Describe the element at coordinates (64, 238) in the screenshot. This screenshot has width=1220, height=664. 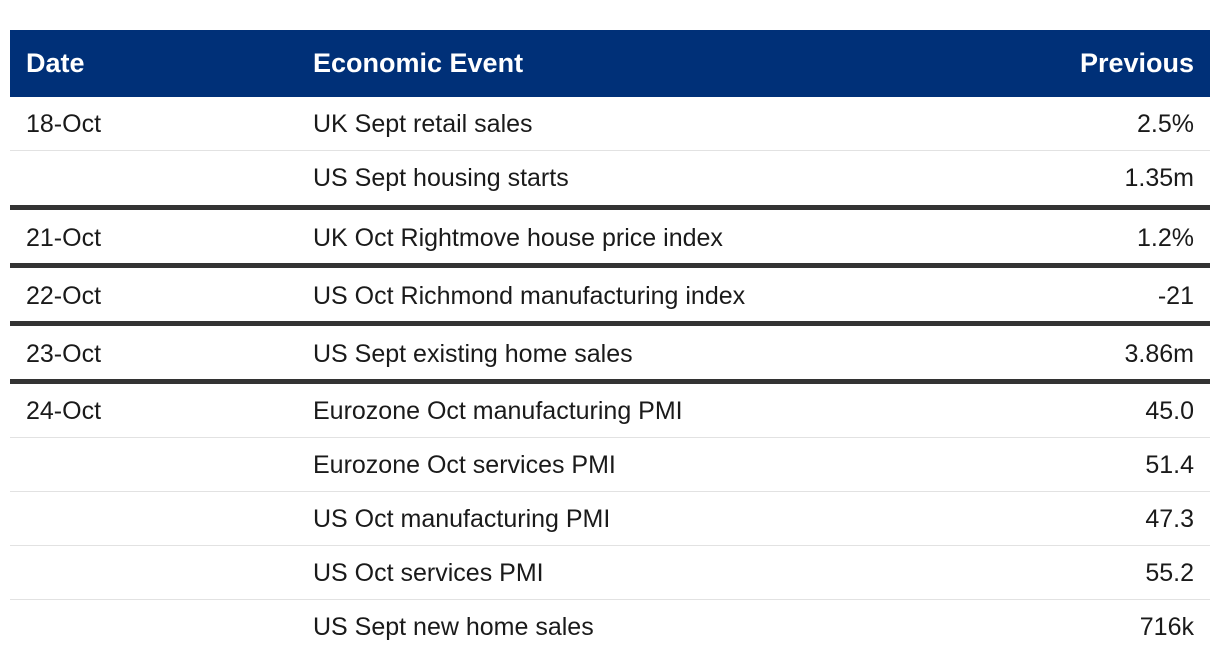
I see `date-cell: 21-Oct` at that location.